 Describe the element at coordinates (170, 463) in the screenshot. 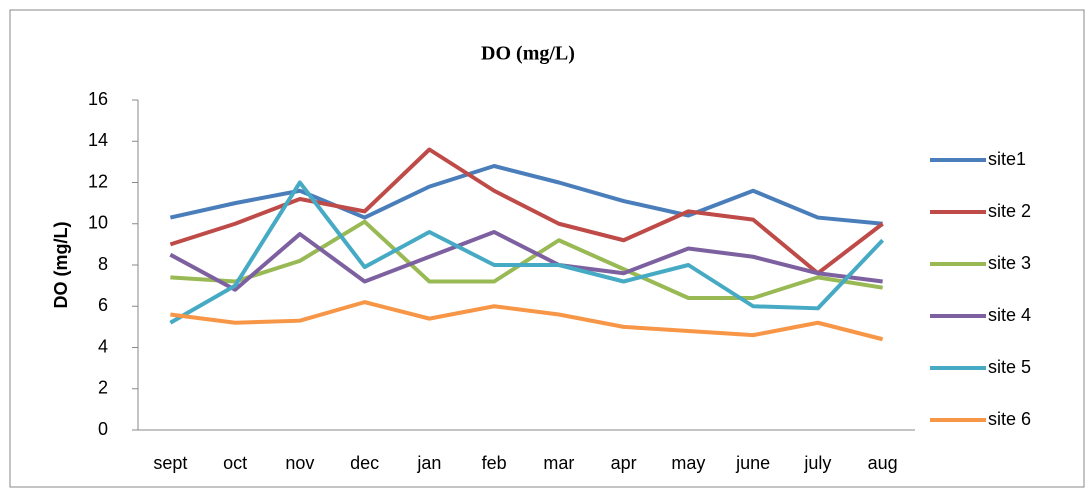

I see `x-tick-label: sept` at that location.